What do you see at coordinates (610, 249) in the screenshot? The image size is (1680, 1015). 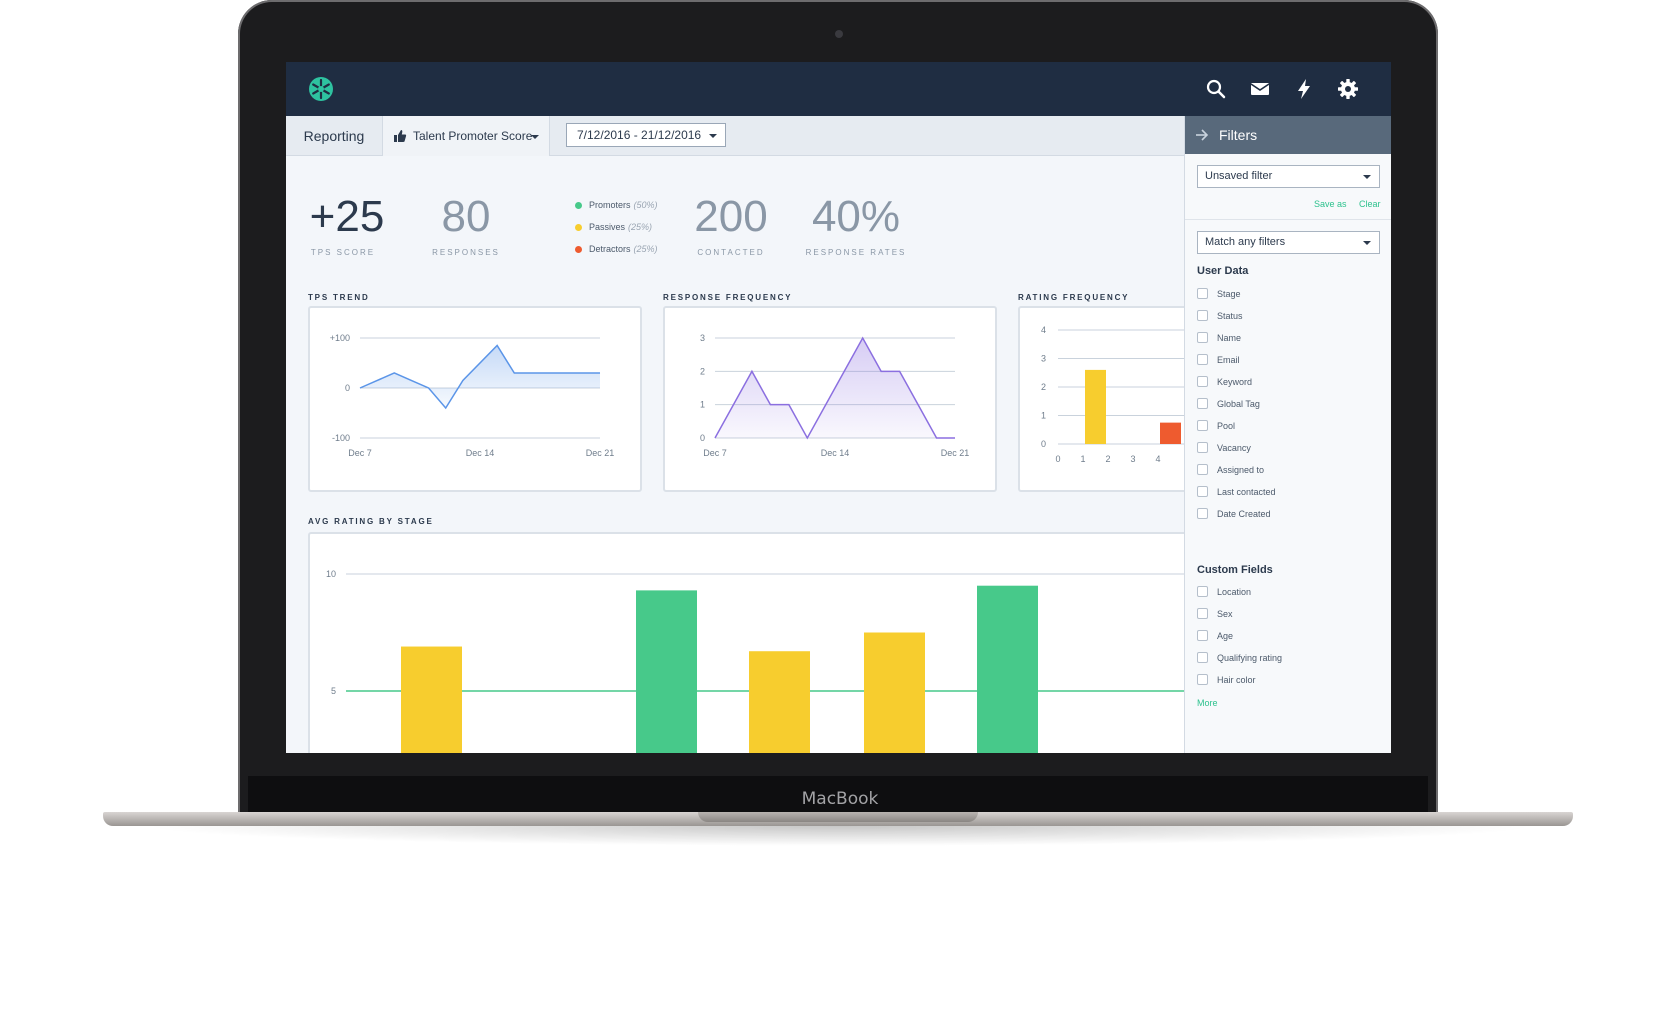 I see `legend-label: Detractors` at bounding box center [610, 249].